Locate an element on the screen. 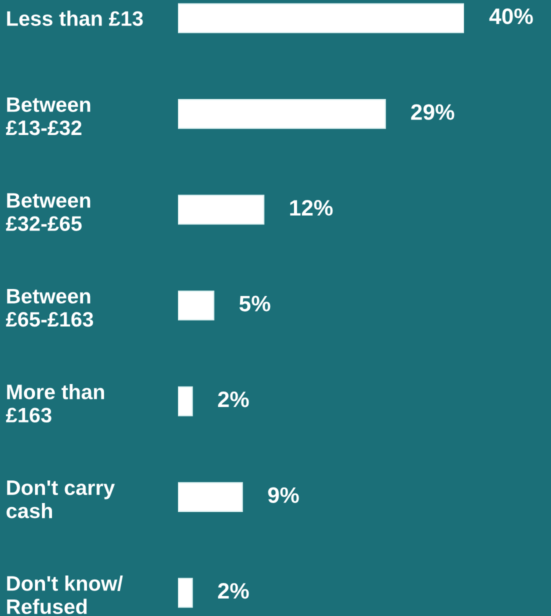 The image size is (551, 616). y-tick-label: Don't carry cash is located at coordinates (60, 499).